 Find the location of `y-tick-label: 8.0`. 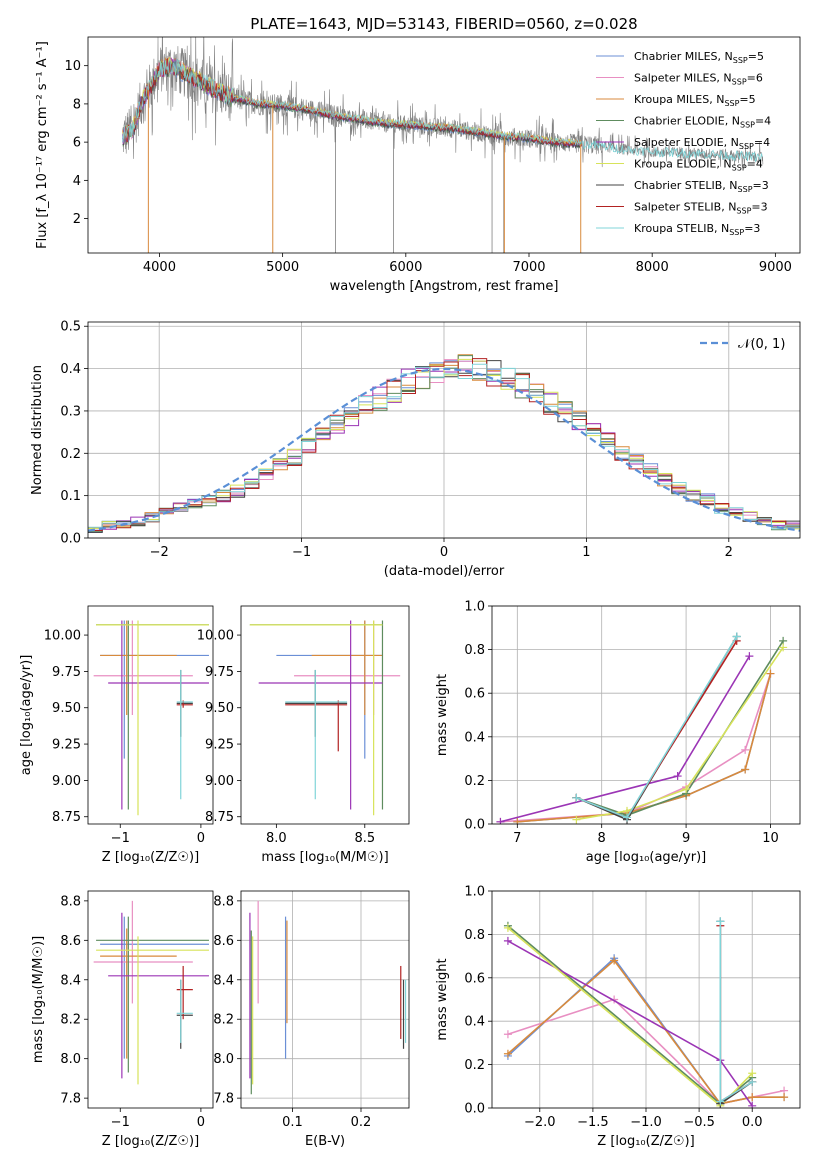

y-tick-label: 8.0 is located at coordinates (70, 1059).